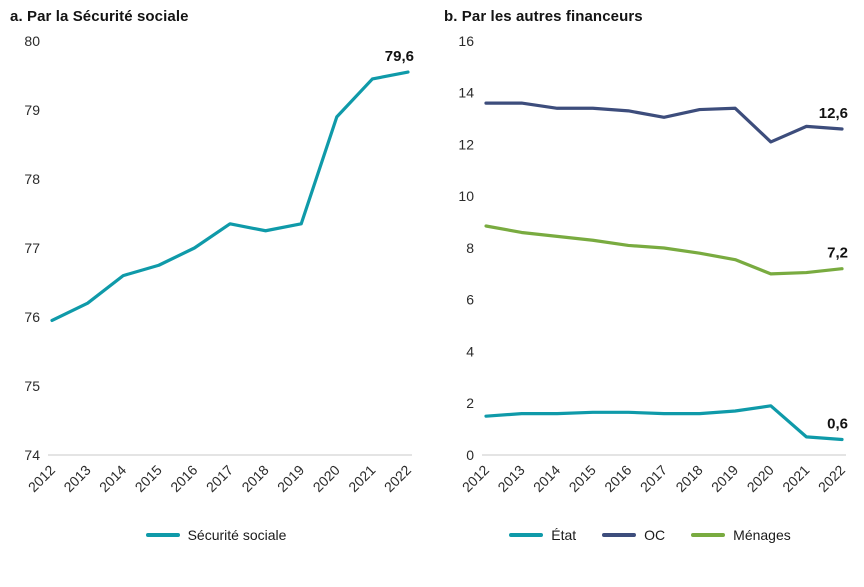 The width and height of the screenshot is (864, 587). Describe the element at coordinates (32, 110) in the screenshot. I see `y-tick-label: 79` at that location.